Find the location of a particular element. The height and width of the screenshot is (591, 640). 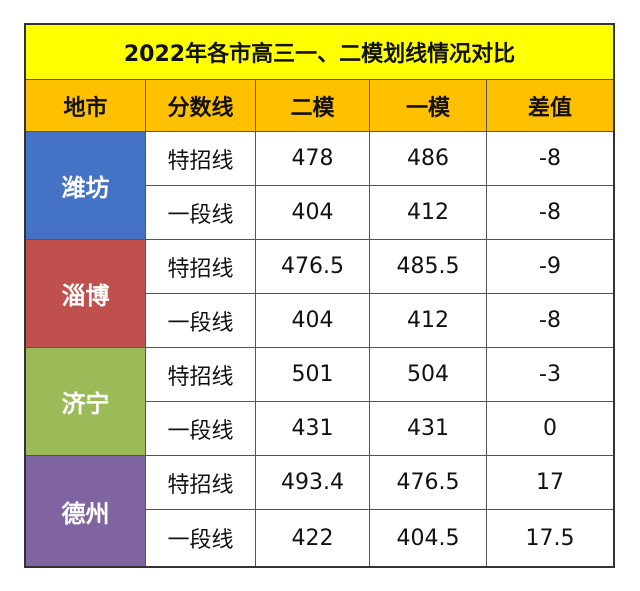

city-cell-weifang: 潍坊 is located at coordinates (86, 186).